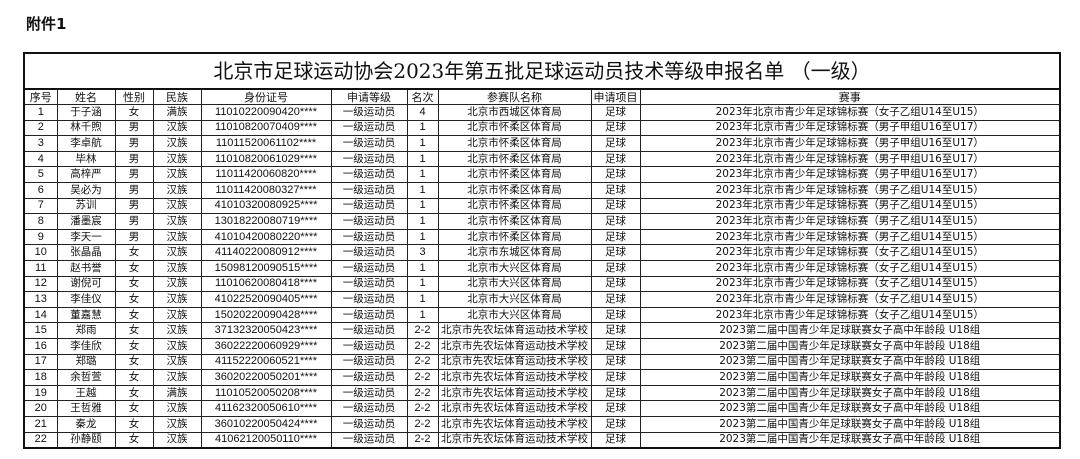 This screenshot has height=459, width=1080. I want to click on cell-id-number: 36020220050201****, so click(266, 377).